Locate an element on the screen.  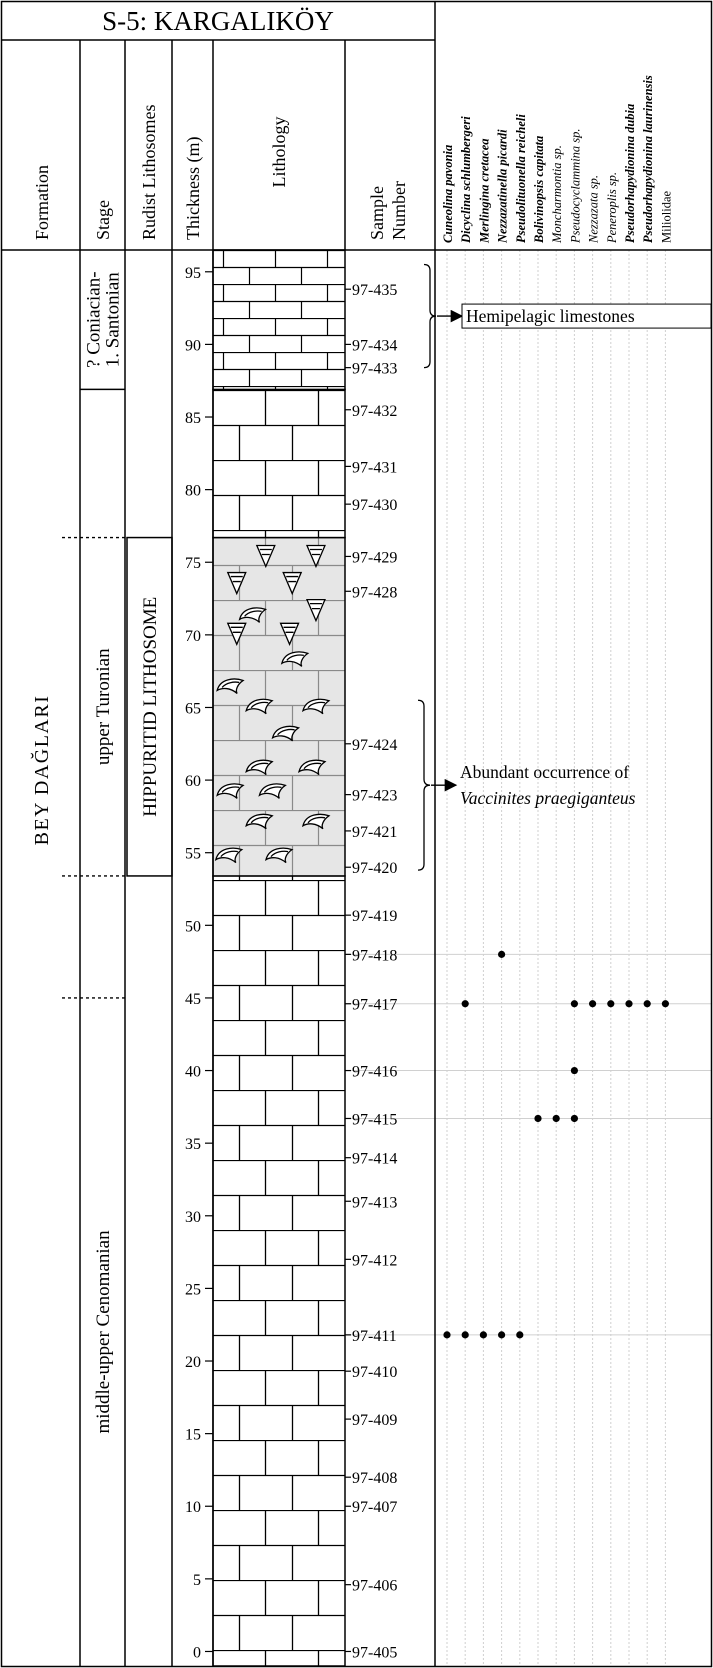
thickness-tick-label: 35 is located at coordinates (193, 1144).